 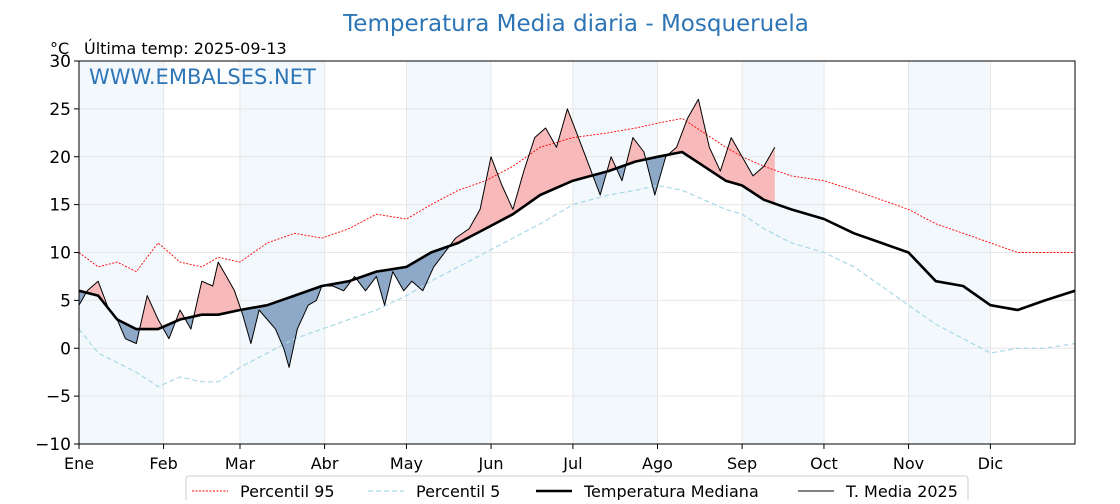 I want to click on y-tick-label: 0, so click(x=65, y=349).